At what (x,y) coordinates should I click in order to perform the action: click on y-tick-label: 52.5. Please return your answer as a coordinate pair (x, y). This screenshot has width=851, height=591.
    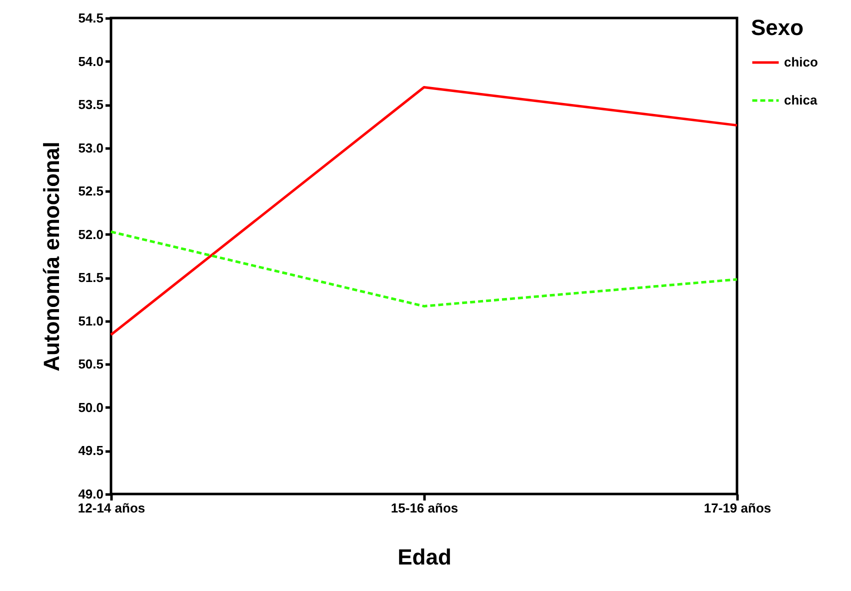
    Looking at the image, I should click on (91, 191).